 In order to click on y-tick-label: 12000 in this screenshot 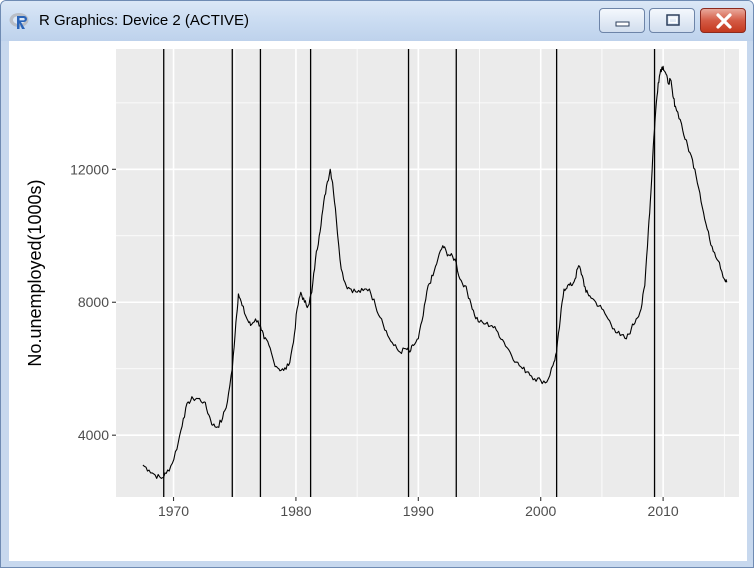, I will do `click(89, 169)`.